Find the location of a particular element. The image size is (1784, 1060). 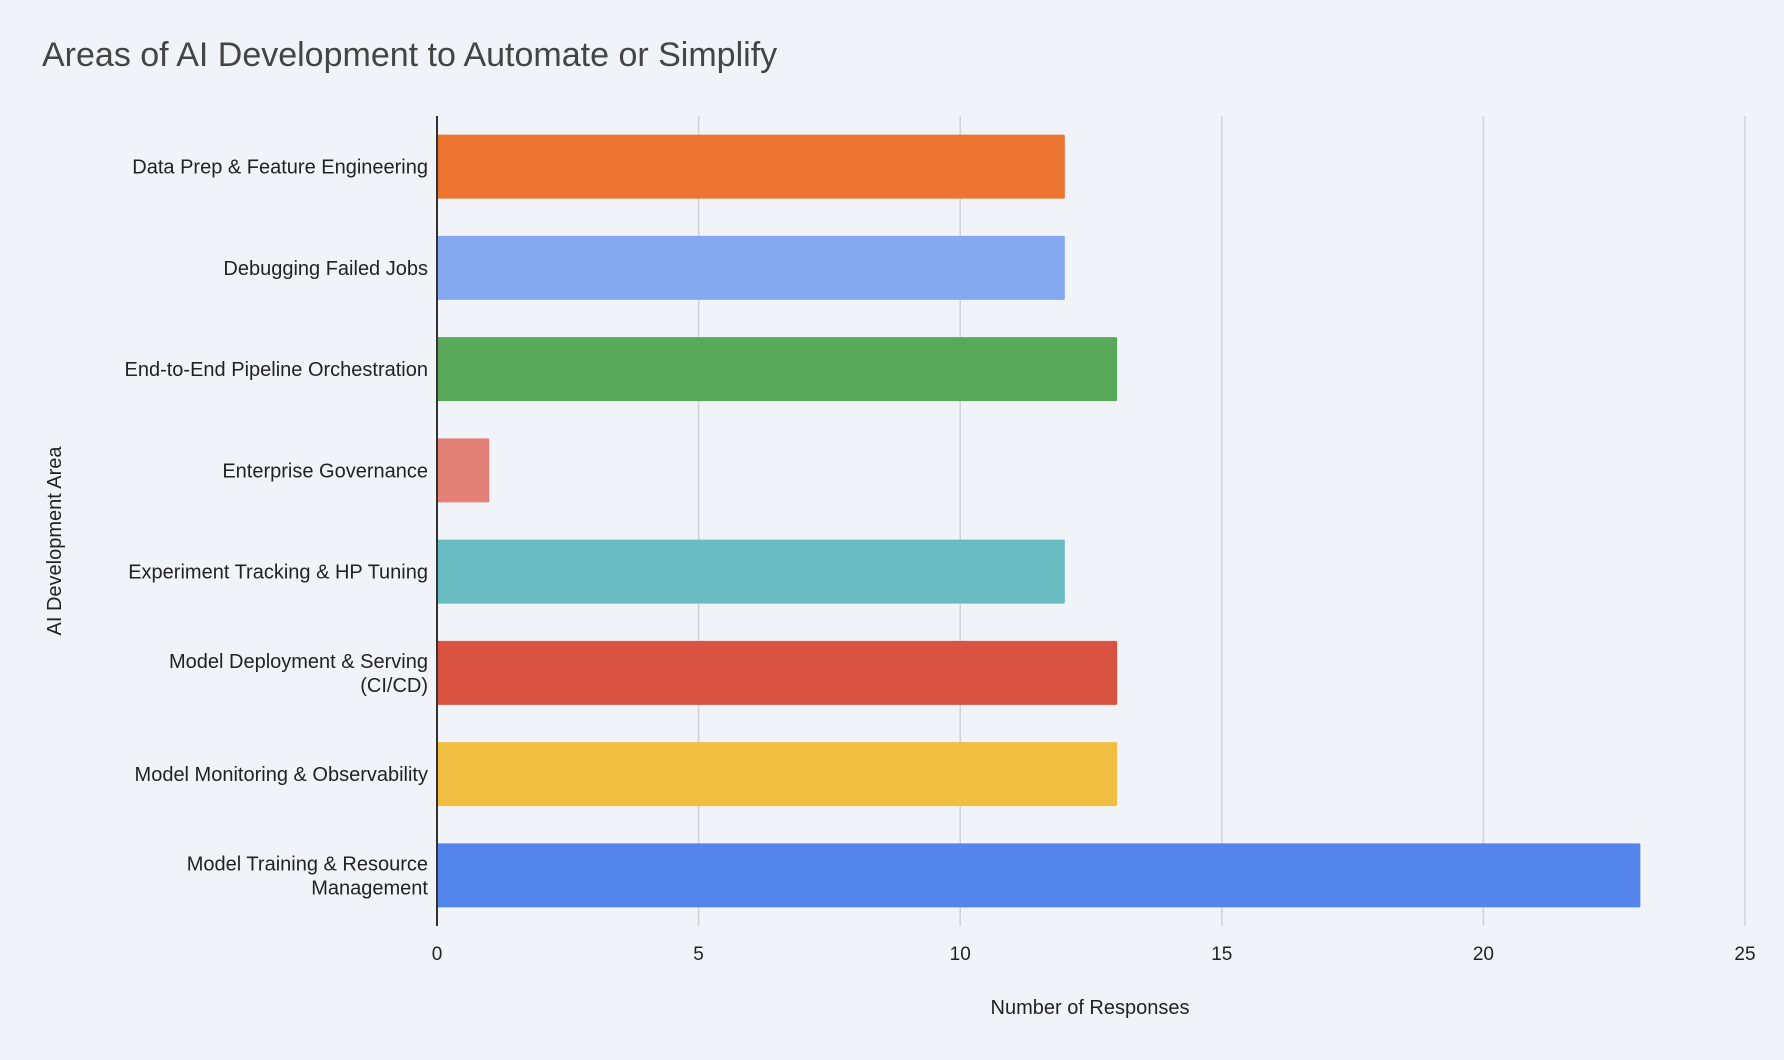

category-label: Management is located at coordinates (369, 888).